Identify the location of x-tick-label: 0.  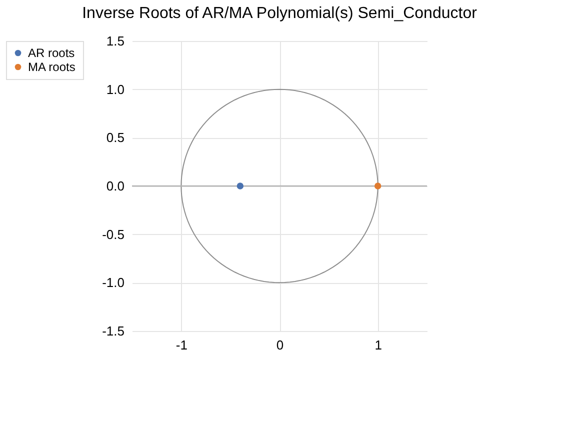
(280, 345).